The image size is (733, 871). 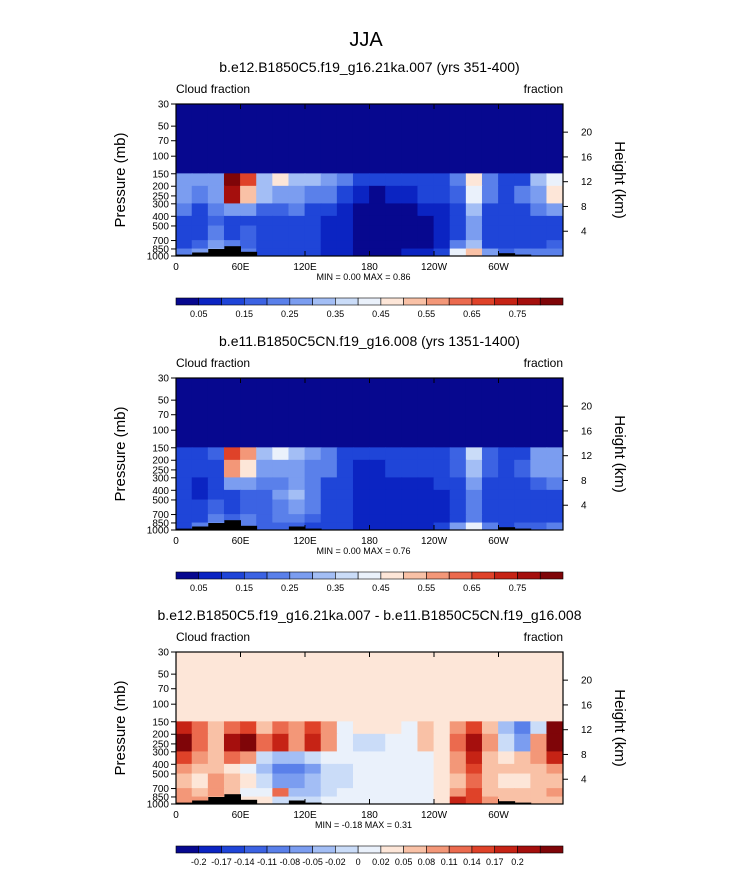 What do you see at coordinates (213, 363) in the screenshot?
I see `variable-label: Cloud fraction` at bounding box center [213, 363].